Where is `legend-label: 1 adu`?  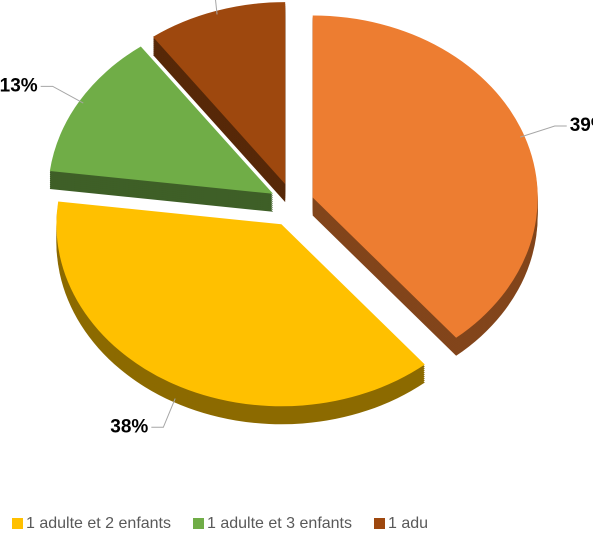
legend-label: 1 adu is located at coordinates (408, 523).